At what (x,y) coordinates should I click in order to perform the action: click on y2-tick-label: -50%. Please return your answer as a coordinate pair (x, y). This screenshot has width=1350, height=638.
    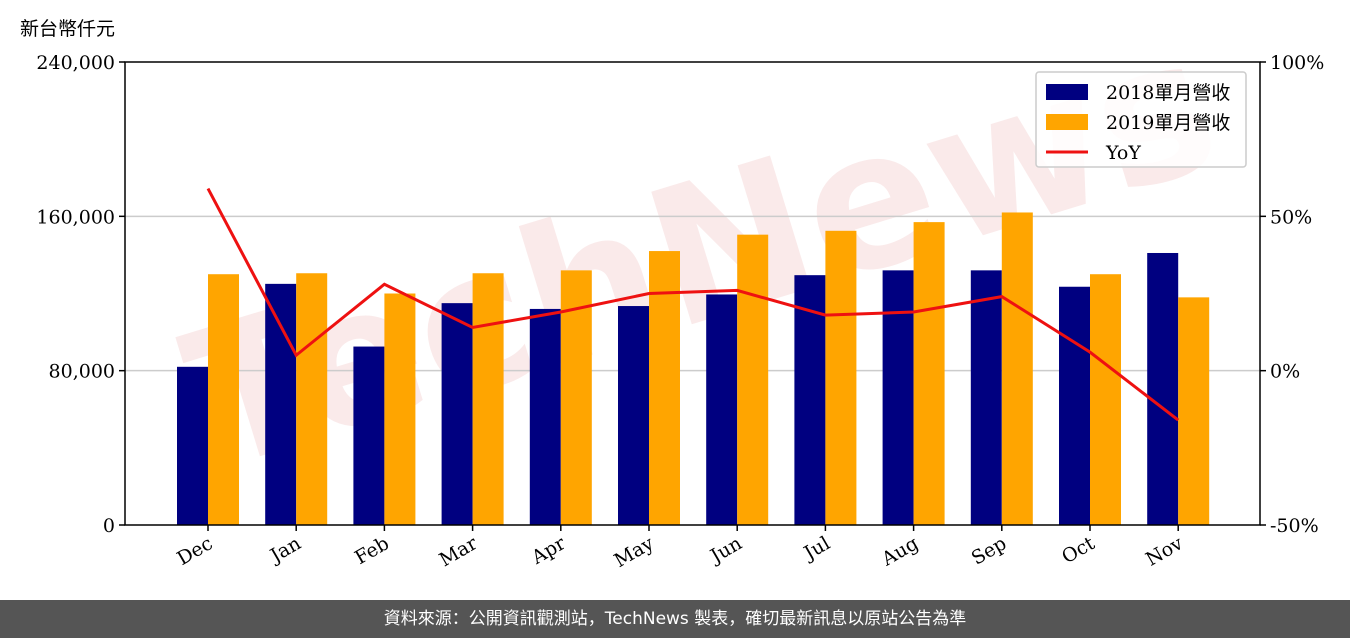
    Looking at the image, I should click on (1294, 526).